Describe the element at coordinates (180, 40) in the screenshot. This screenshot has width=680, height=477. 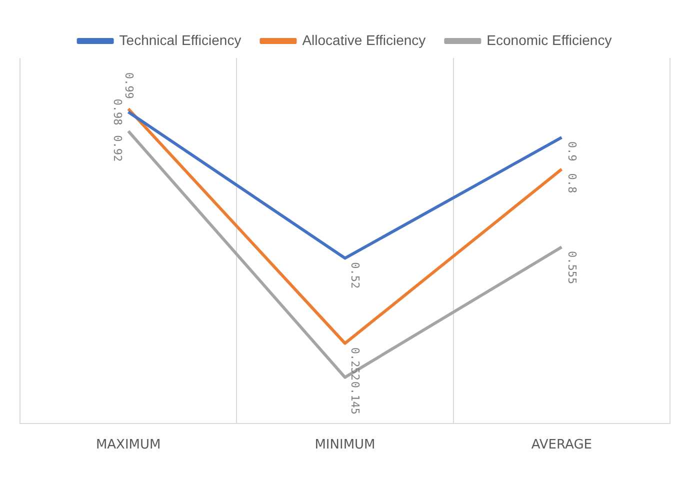
I see `legend-label: Technical Efficiency` at that location.